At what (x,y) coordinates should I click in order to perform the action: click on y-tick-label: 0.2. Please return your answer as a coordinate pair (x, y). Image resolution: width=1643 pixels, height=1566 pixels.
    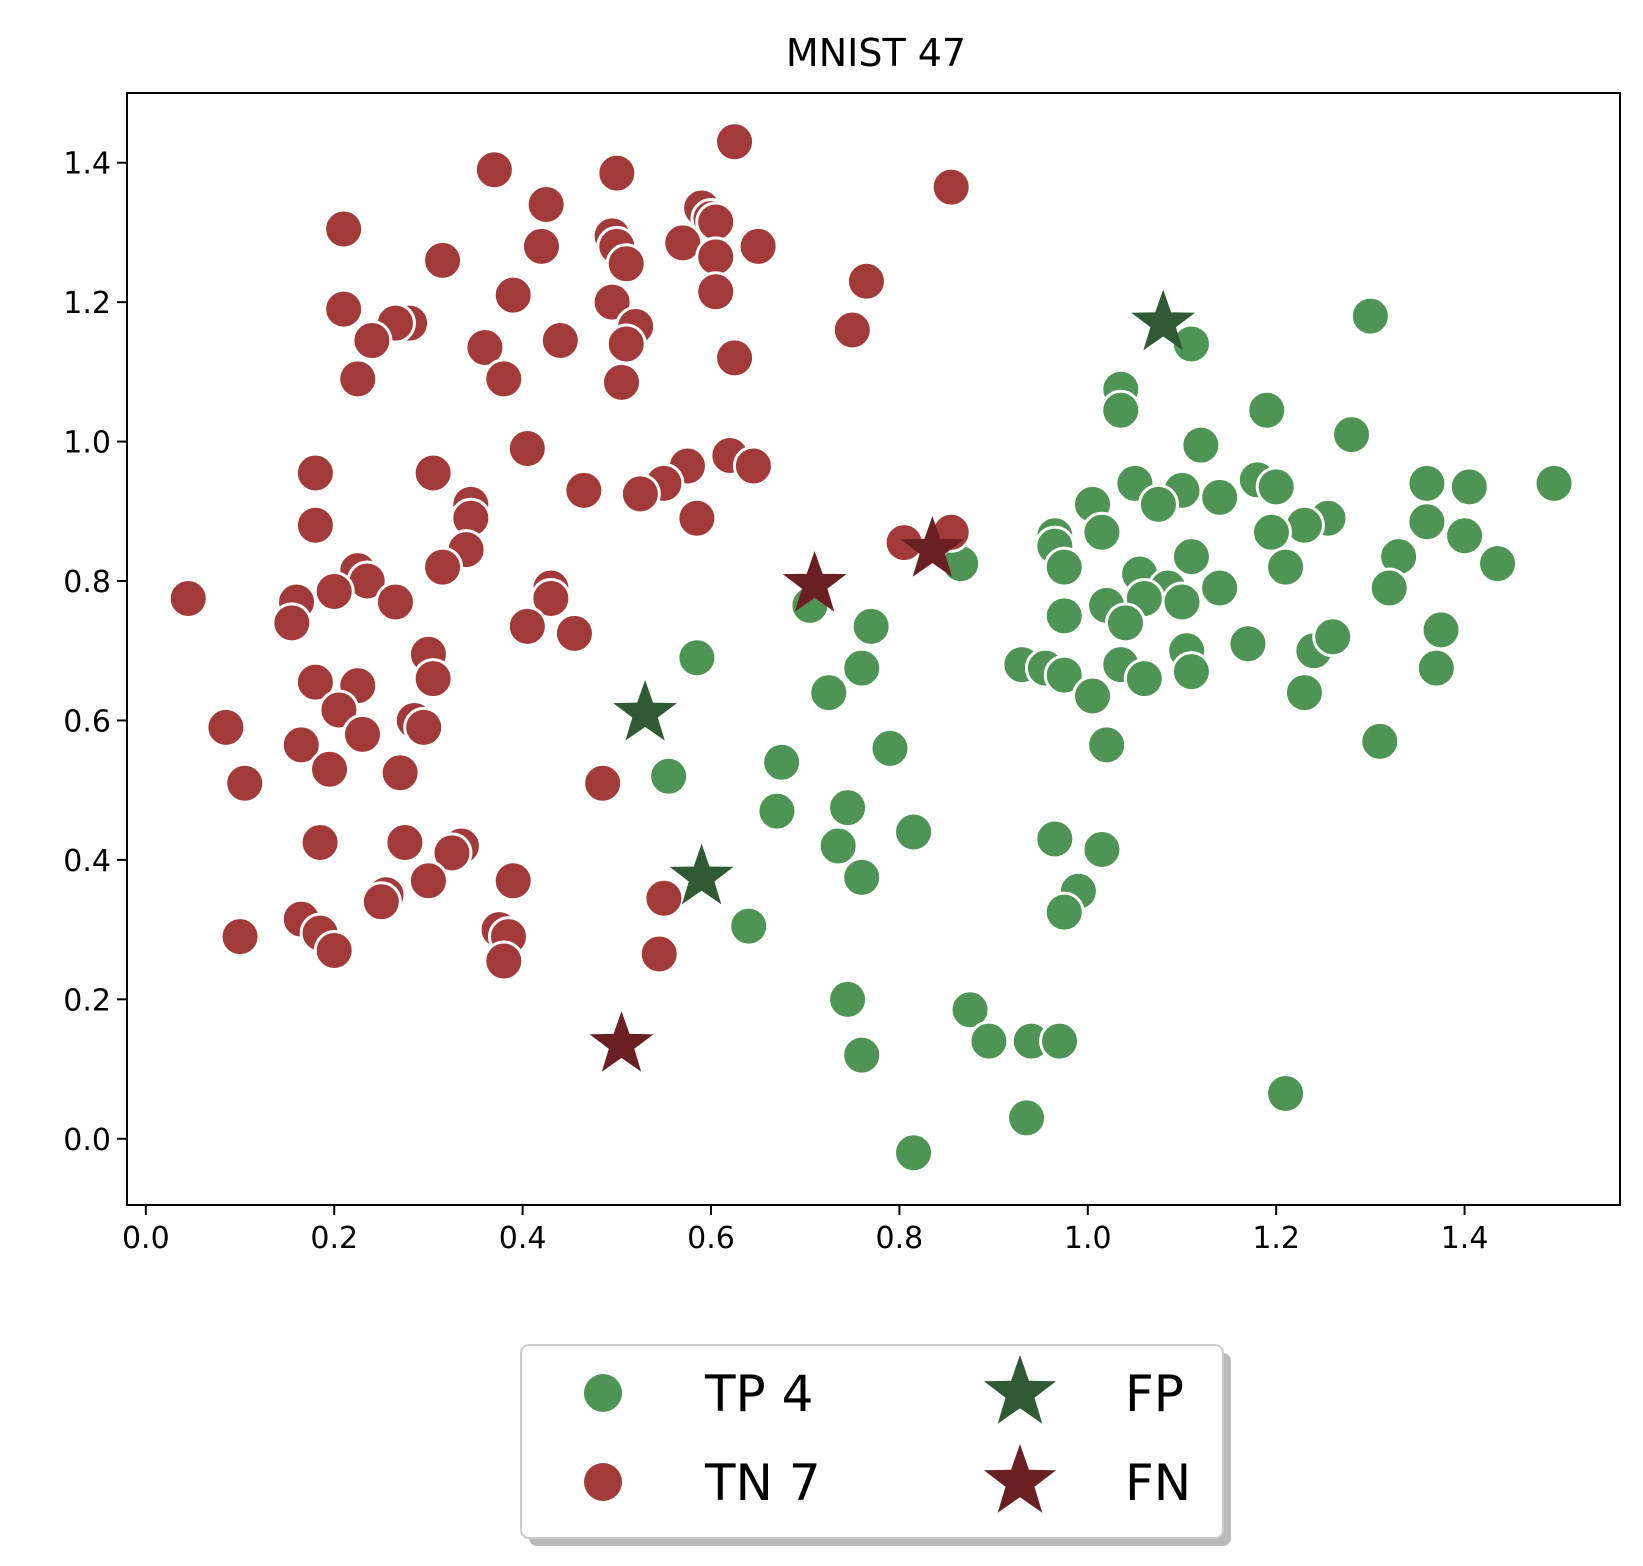
    Looking at the image, I should click on (87, 1000).